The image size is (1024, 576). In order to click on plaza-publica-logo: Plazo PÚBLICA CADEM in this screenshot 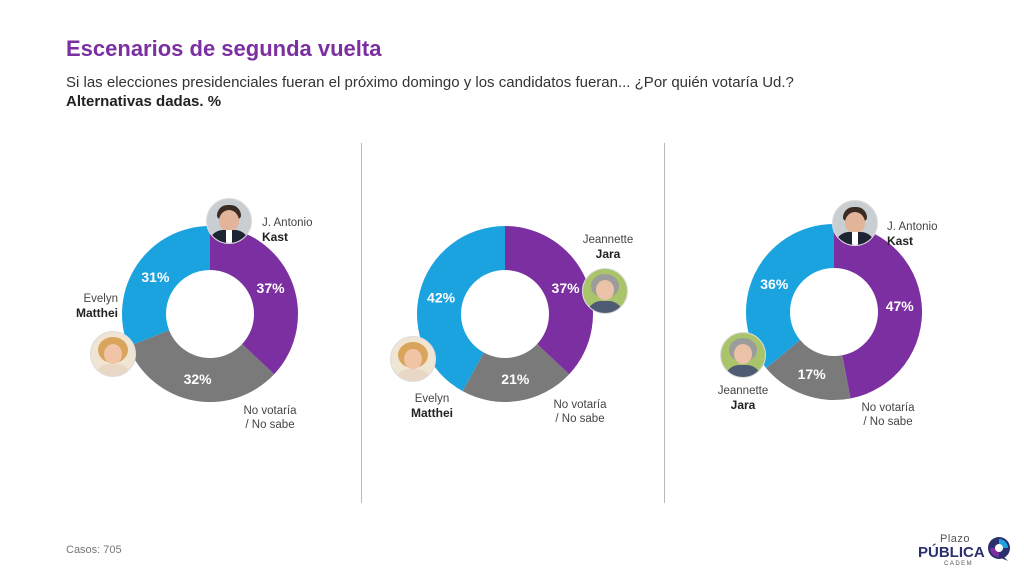, I will do `click(966, 551)`.